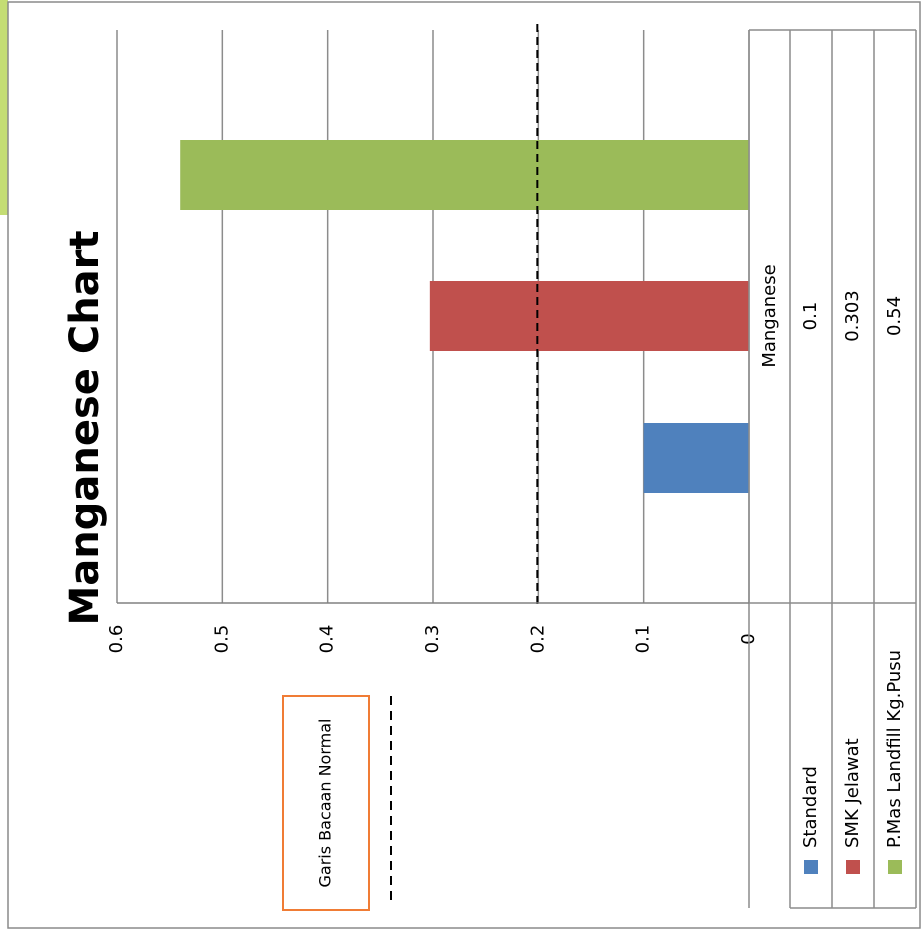  What do you see at coordinates (537, 639) in the screenshot?
I see `tick-label: 0.2` at bounding box center [537, 639].